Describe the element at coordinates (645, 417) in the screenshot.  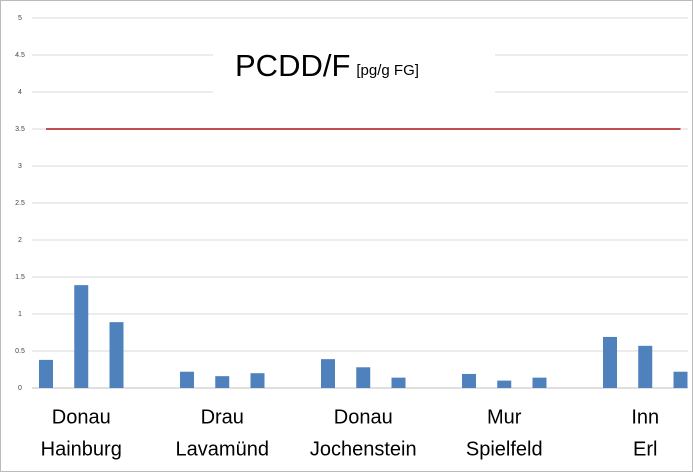
I see `category-label: Inn` at that location.